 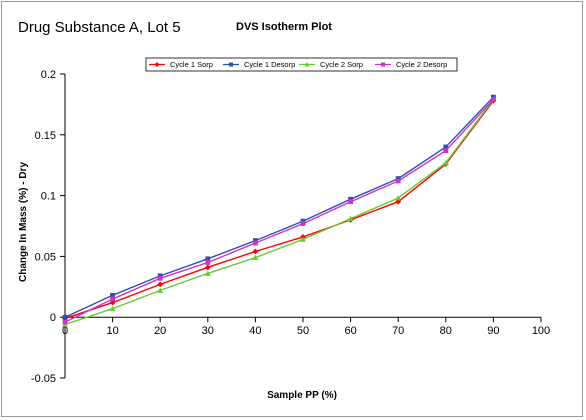 I want to click on legend-item: Cycle 1 Desorp, so click(x=259, y=64).